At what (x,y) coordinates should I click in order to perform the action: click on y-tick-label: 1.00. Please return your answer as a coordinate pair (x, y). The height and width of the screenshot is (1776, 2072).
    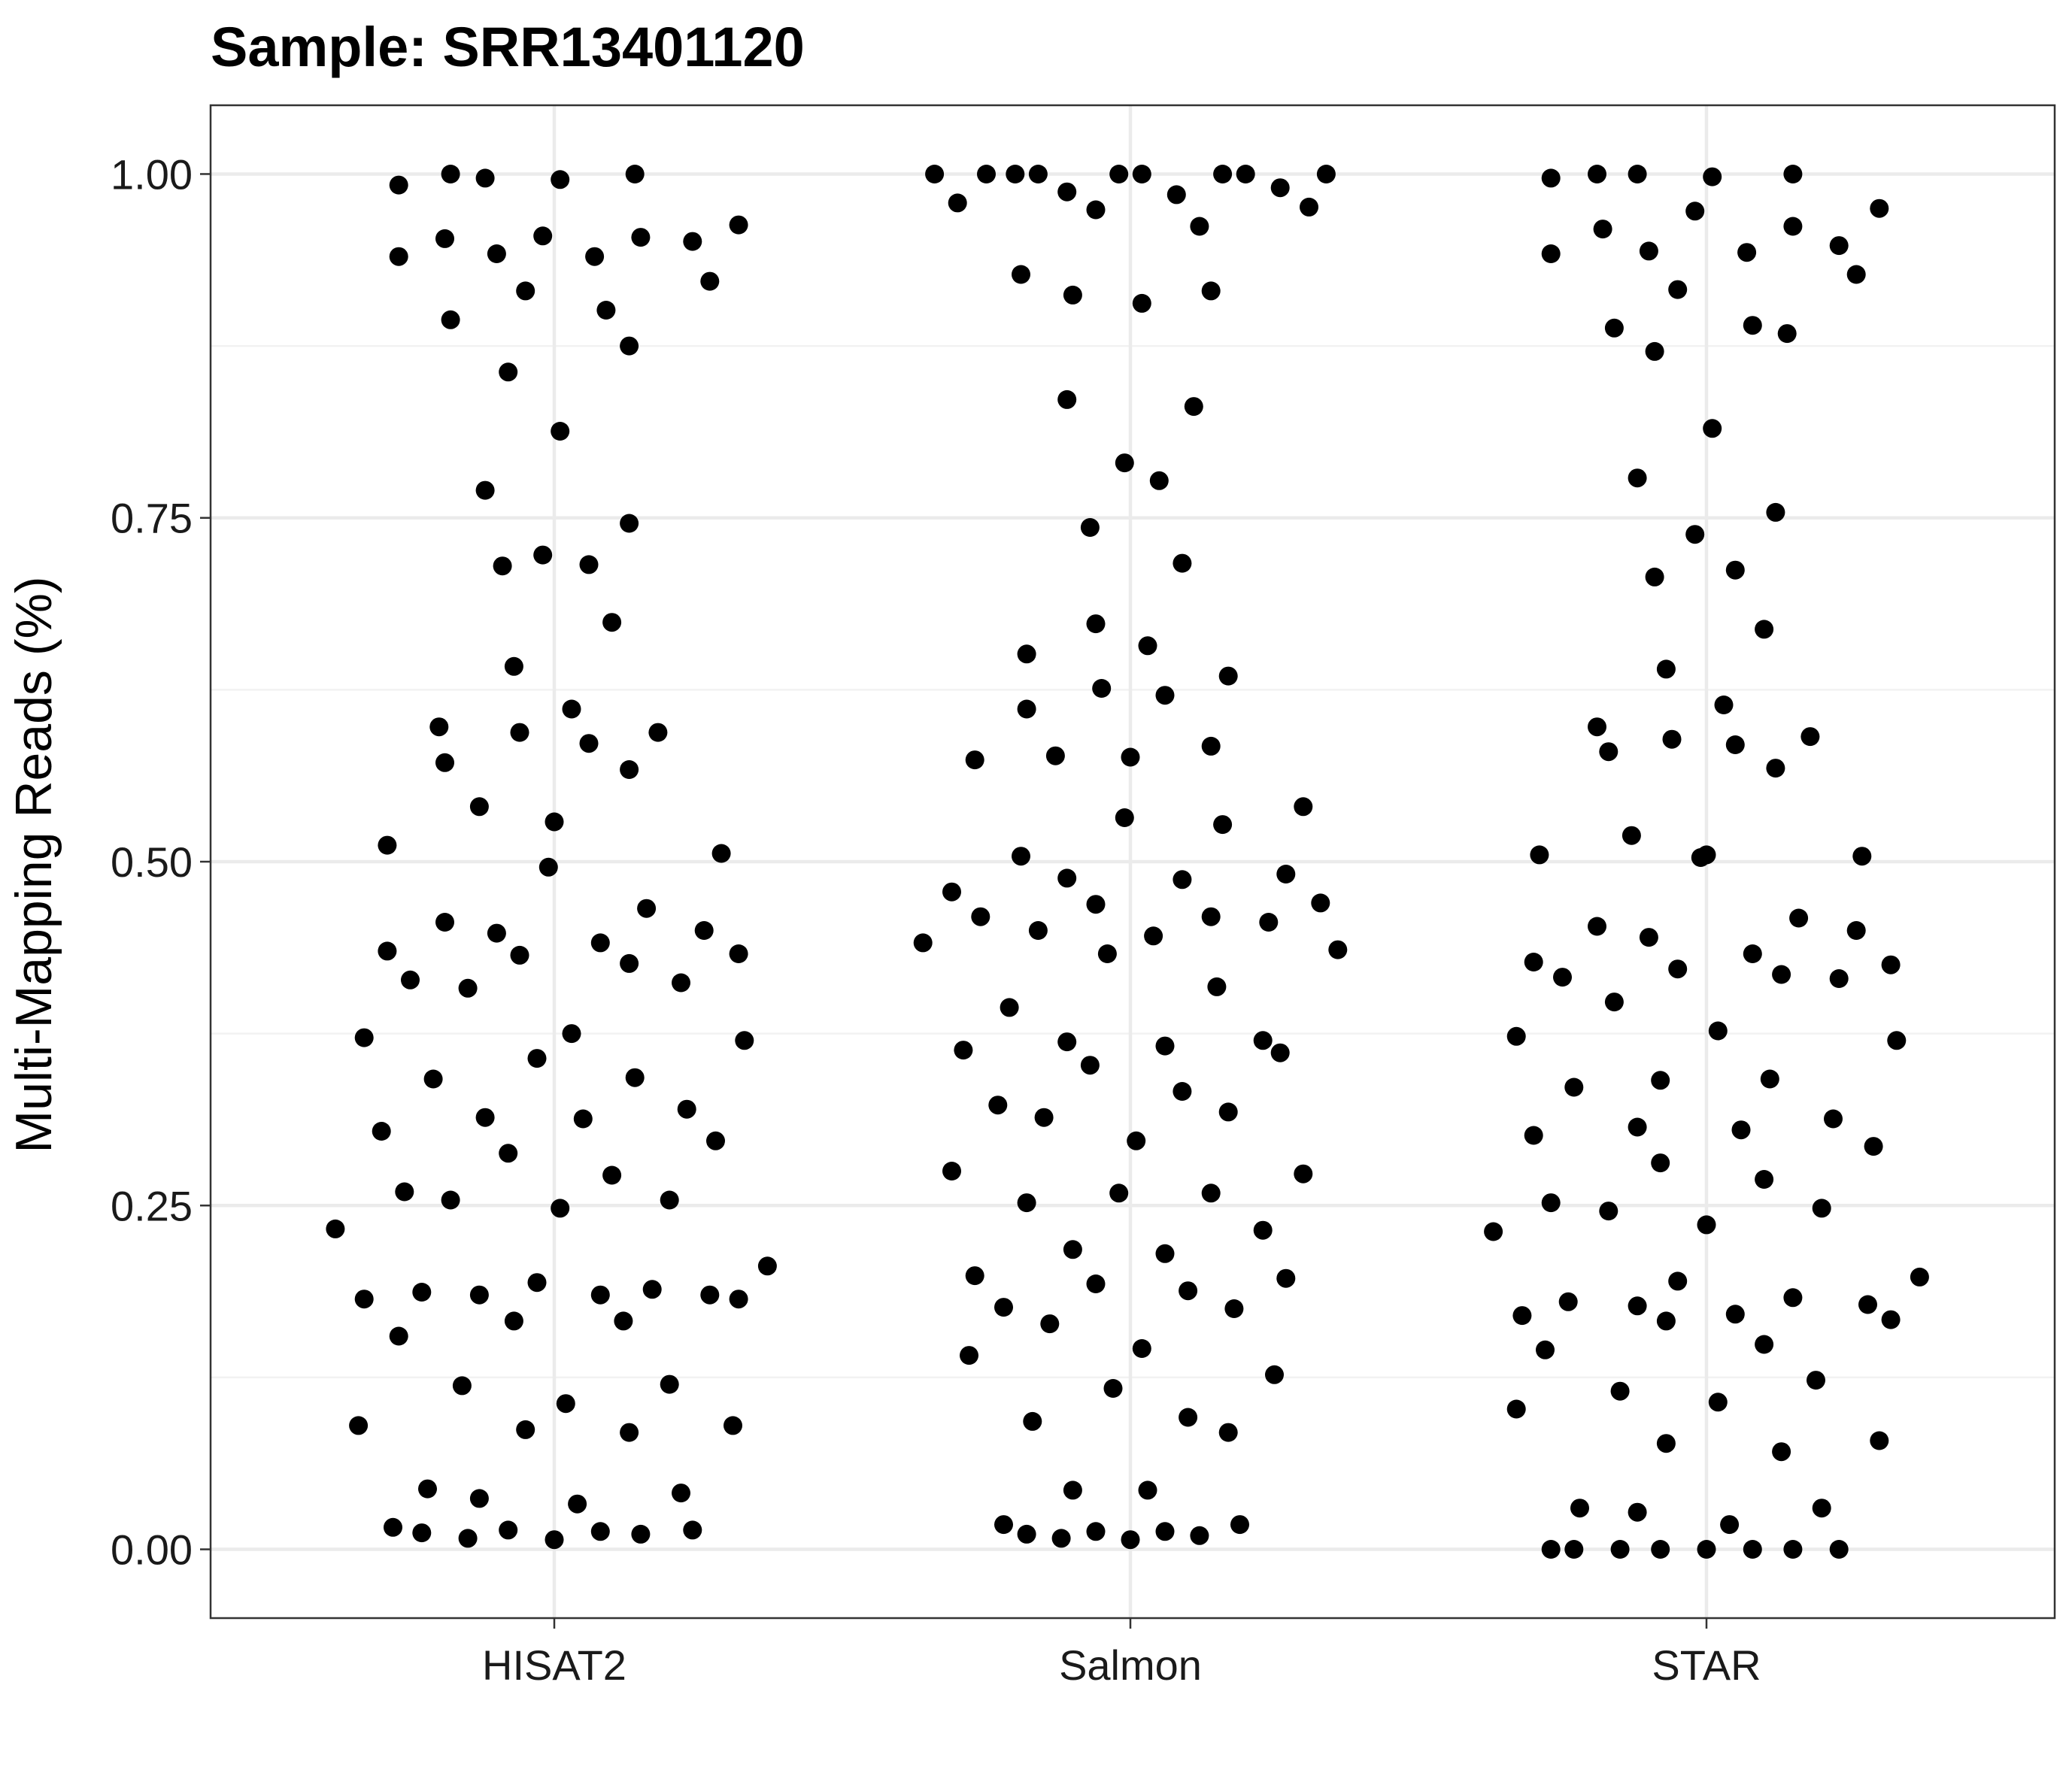
    Looking at the image, I should click on (152, 174).